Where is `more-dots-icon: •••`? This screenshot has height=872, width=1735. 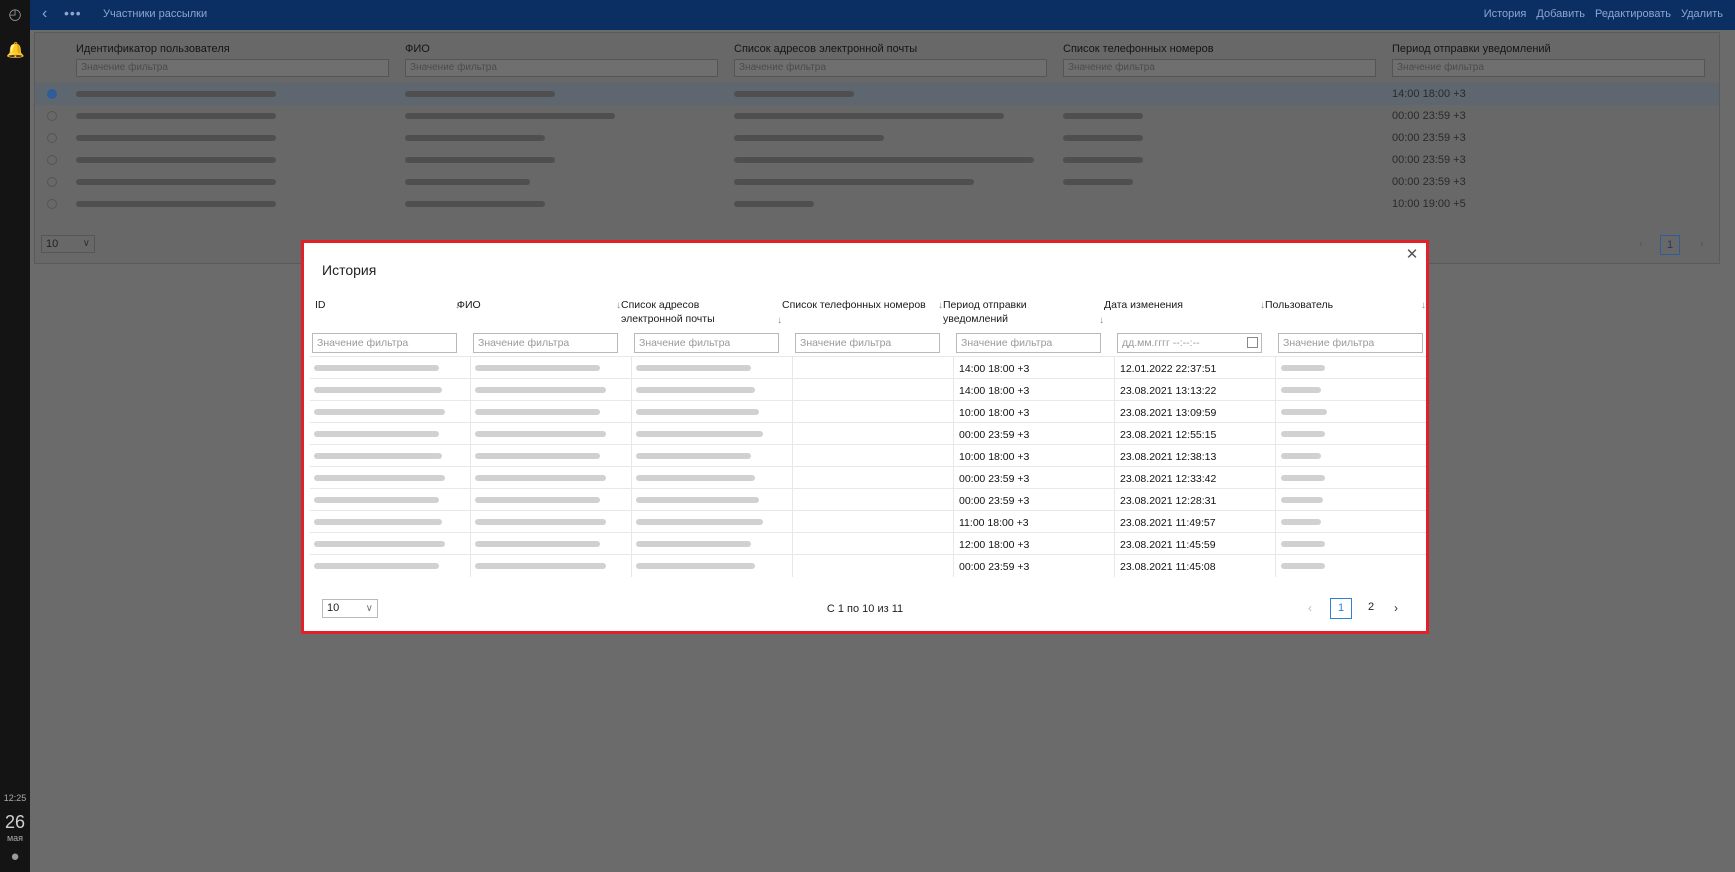
more-dots-icon: ••• is located at coordinates (73, 13).